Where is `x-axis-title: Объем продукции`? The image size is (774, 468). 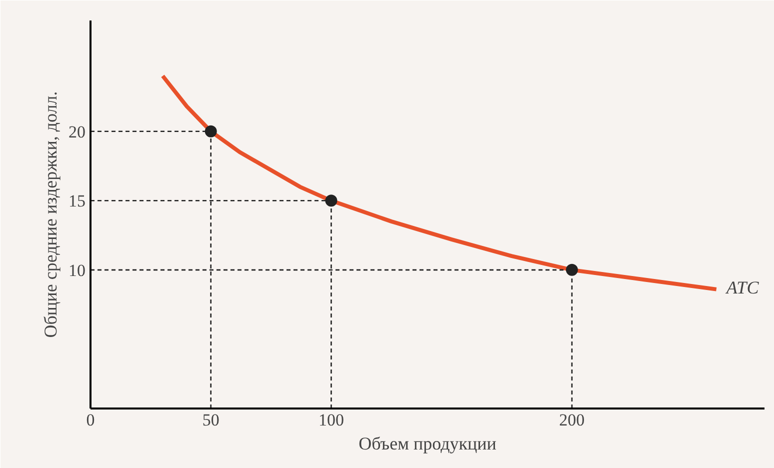
x-axis-title: Объем продукции is located at coordinates (427, 444).